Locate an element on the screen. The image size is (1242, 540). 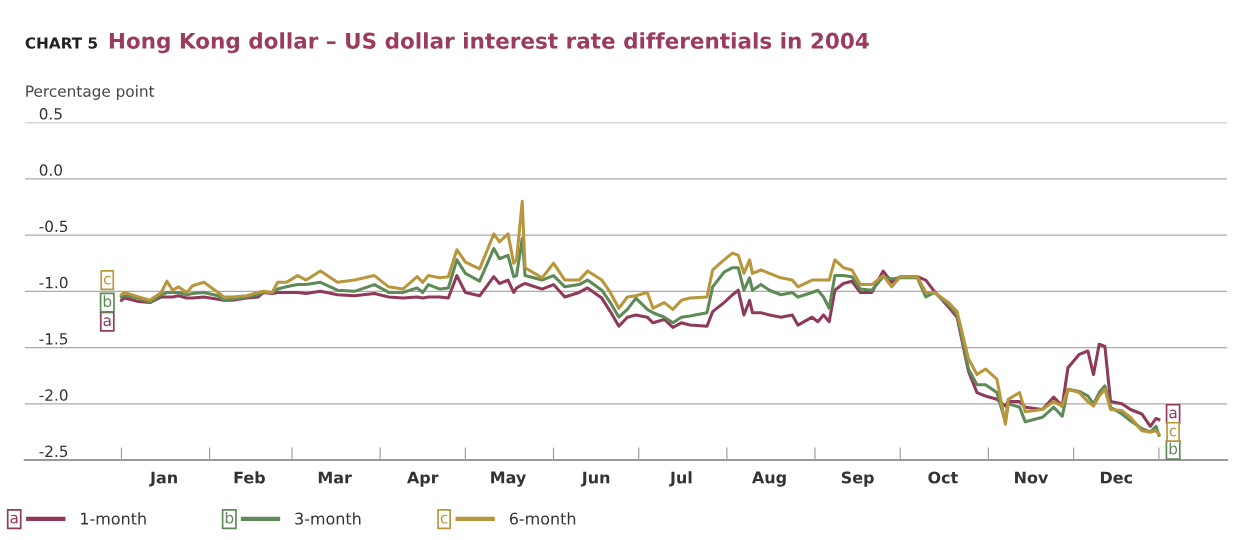
y-tick-label: -2.0 is located at coordinates (53, 395).